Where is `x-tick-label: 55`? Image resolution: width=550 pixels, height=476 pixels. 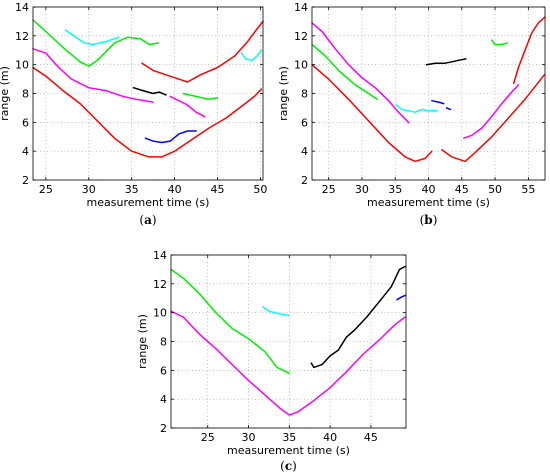
x-tick-label: 55 is located at coordinates (528, 189).